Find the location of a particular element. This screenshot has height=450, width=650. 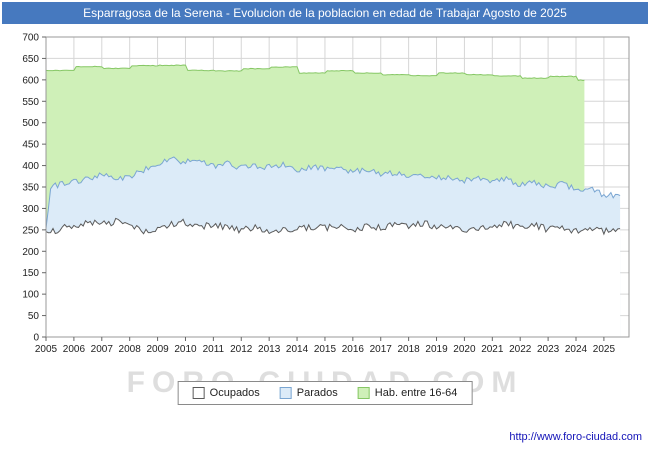

svg-text: 150 is located at coordinates (30, 273).